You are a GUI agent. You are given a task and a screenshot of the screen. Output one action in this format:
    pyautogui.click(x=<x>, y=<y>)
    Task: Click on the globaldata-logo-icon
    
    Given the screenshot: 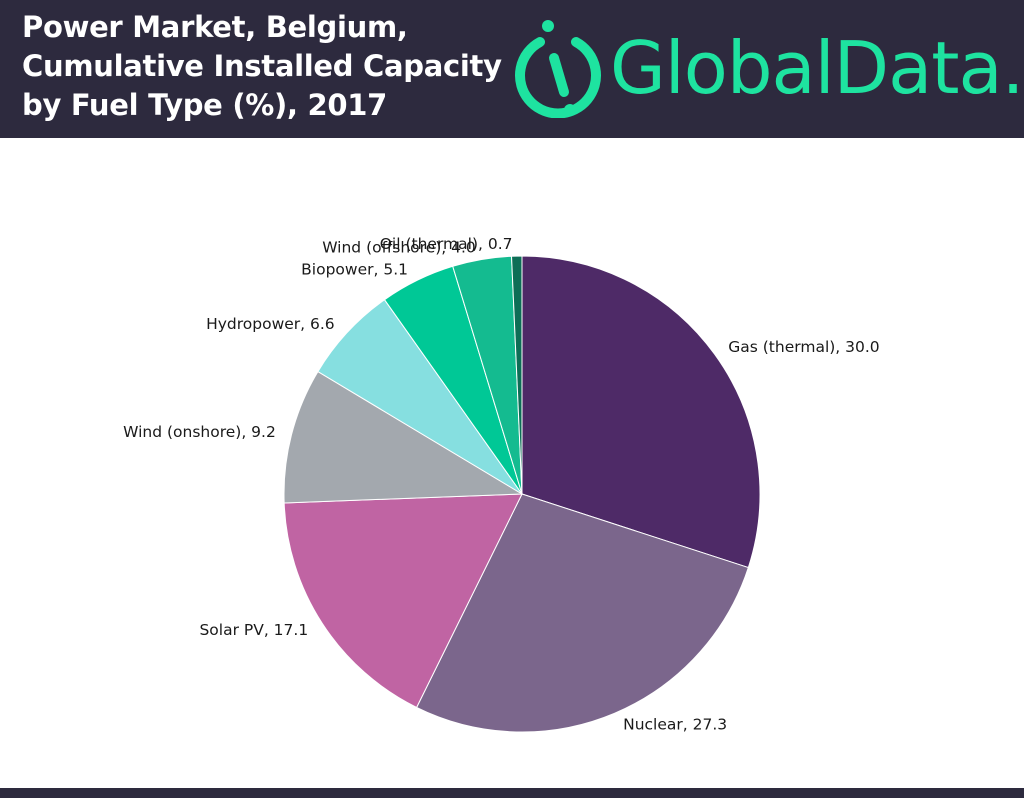 What is the action you would take?
    pyautogui.click(x=558, y=69)
    